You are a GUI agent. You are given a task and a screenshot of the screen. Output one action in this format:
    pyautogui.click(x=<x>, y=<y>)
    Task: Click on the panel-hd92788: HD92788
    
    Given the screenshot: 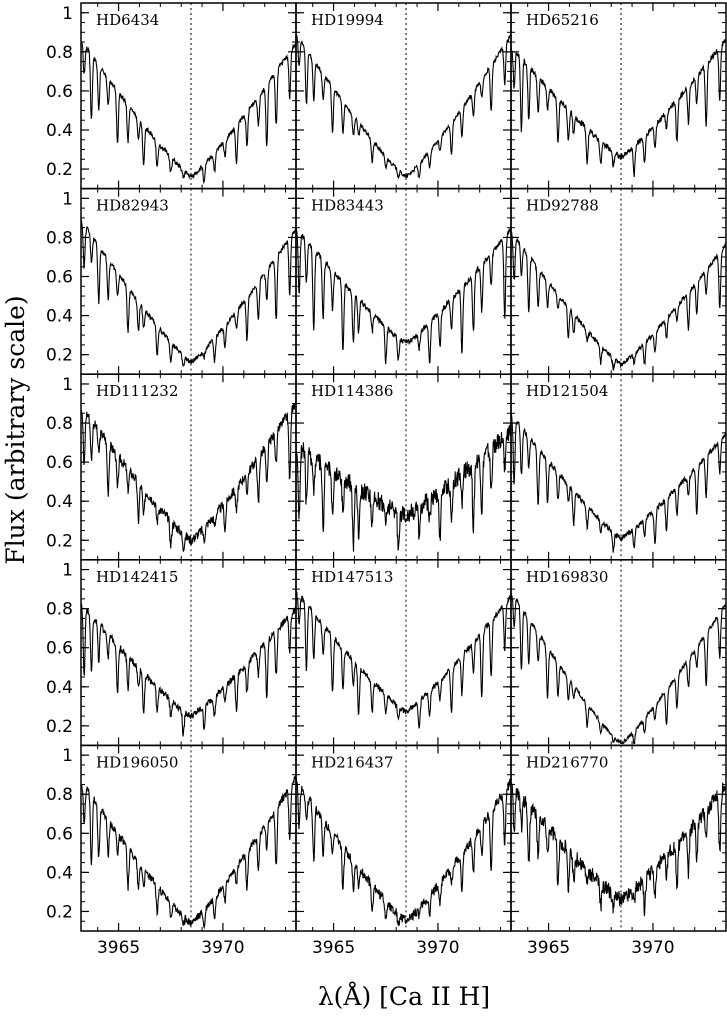 What is the action you would take?
    pyautogui.click(x=618, y=281)
    